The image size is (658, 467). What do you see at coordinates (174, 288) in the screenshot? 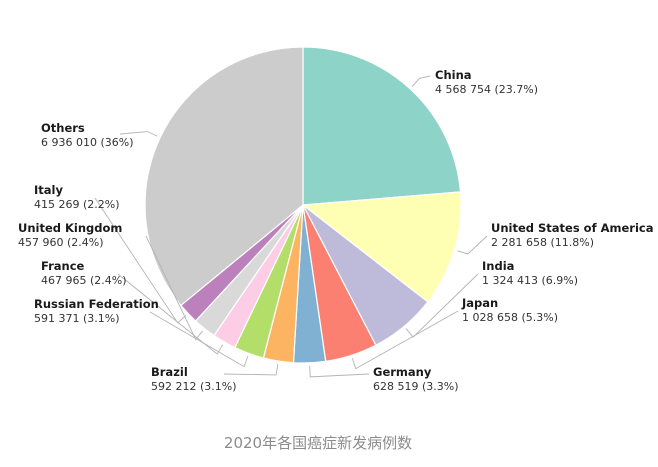
I see `leader-line-united-kingdom` at bounding box center [174, 288].